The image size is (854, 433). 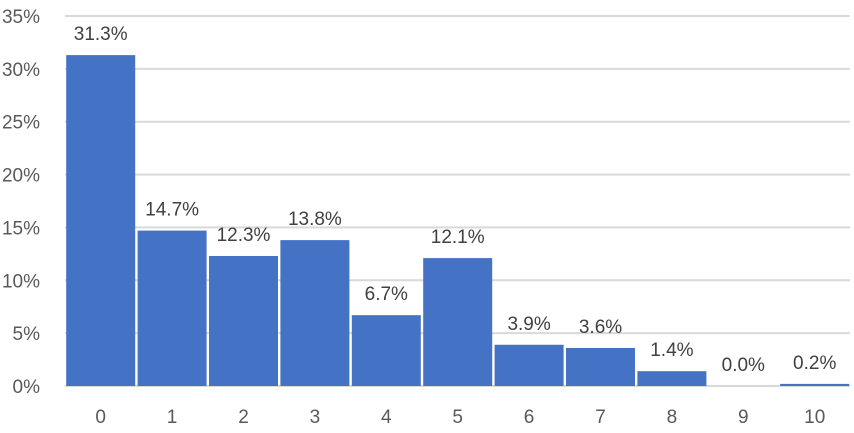 What do you see at coordinates (814, 363) in the screenshot?
I see `data-label: 0.2%` at bounding box center [814, 363].